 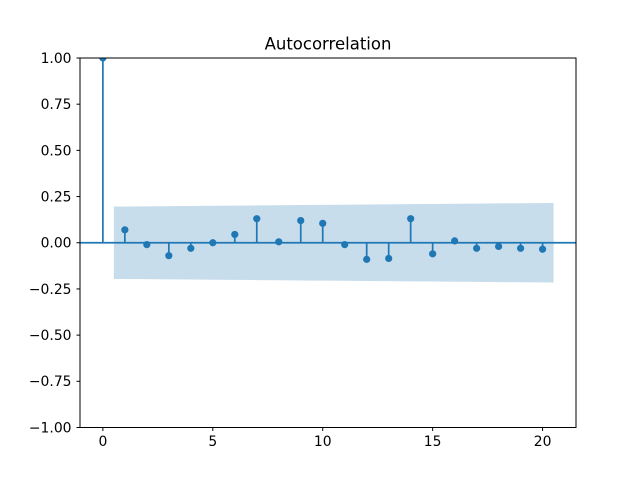 What do you see at coordinates (328, 44) in the screenshot?
I see `chart-title: Autocorrelation` at bounding box center [328, 44].